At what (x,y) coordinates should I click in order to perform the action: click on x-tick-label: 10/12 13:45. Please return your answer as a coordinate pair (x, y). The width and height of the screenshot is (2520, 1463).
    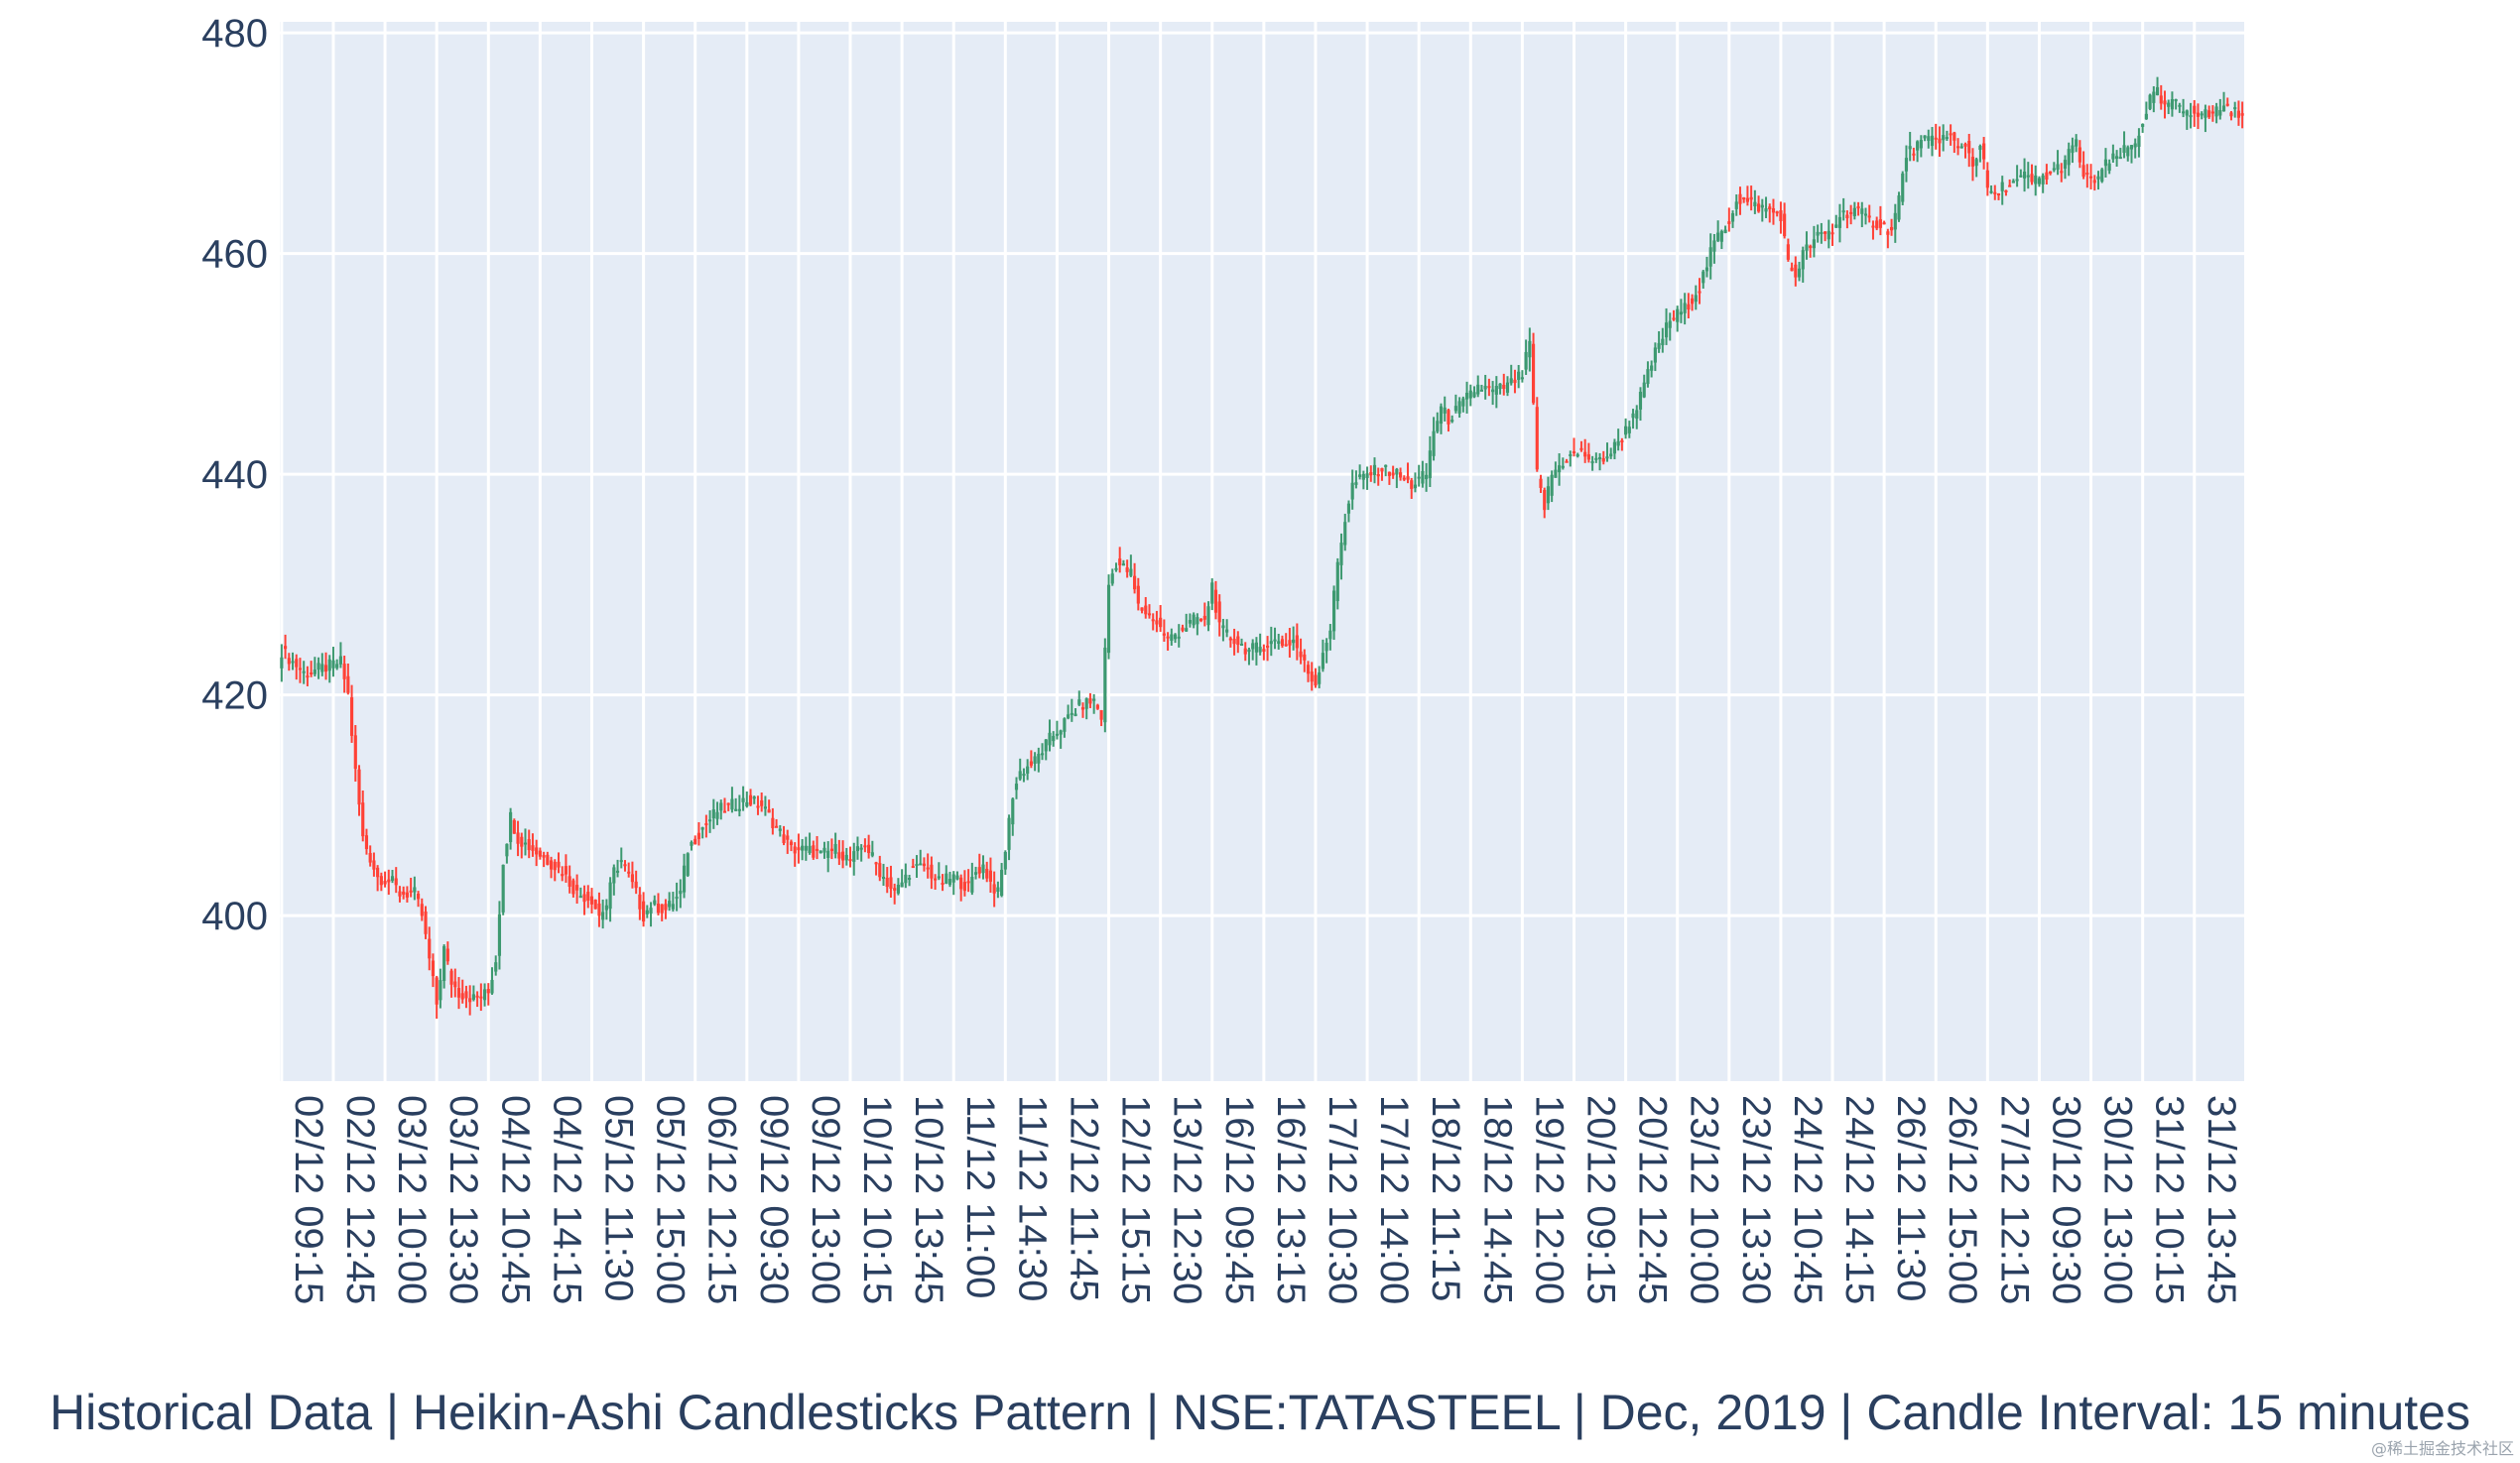
    Looking at the image, I should click on (928, 1199).